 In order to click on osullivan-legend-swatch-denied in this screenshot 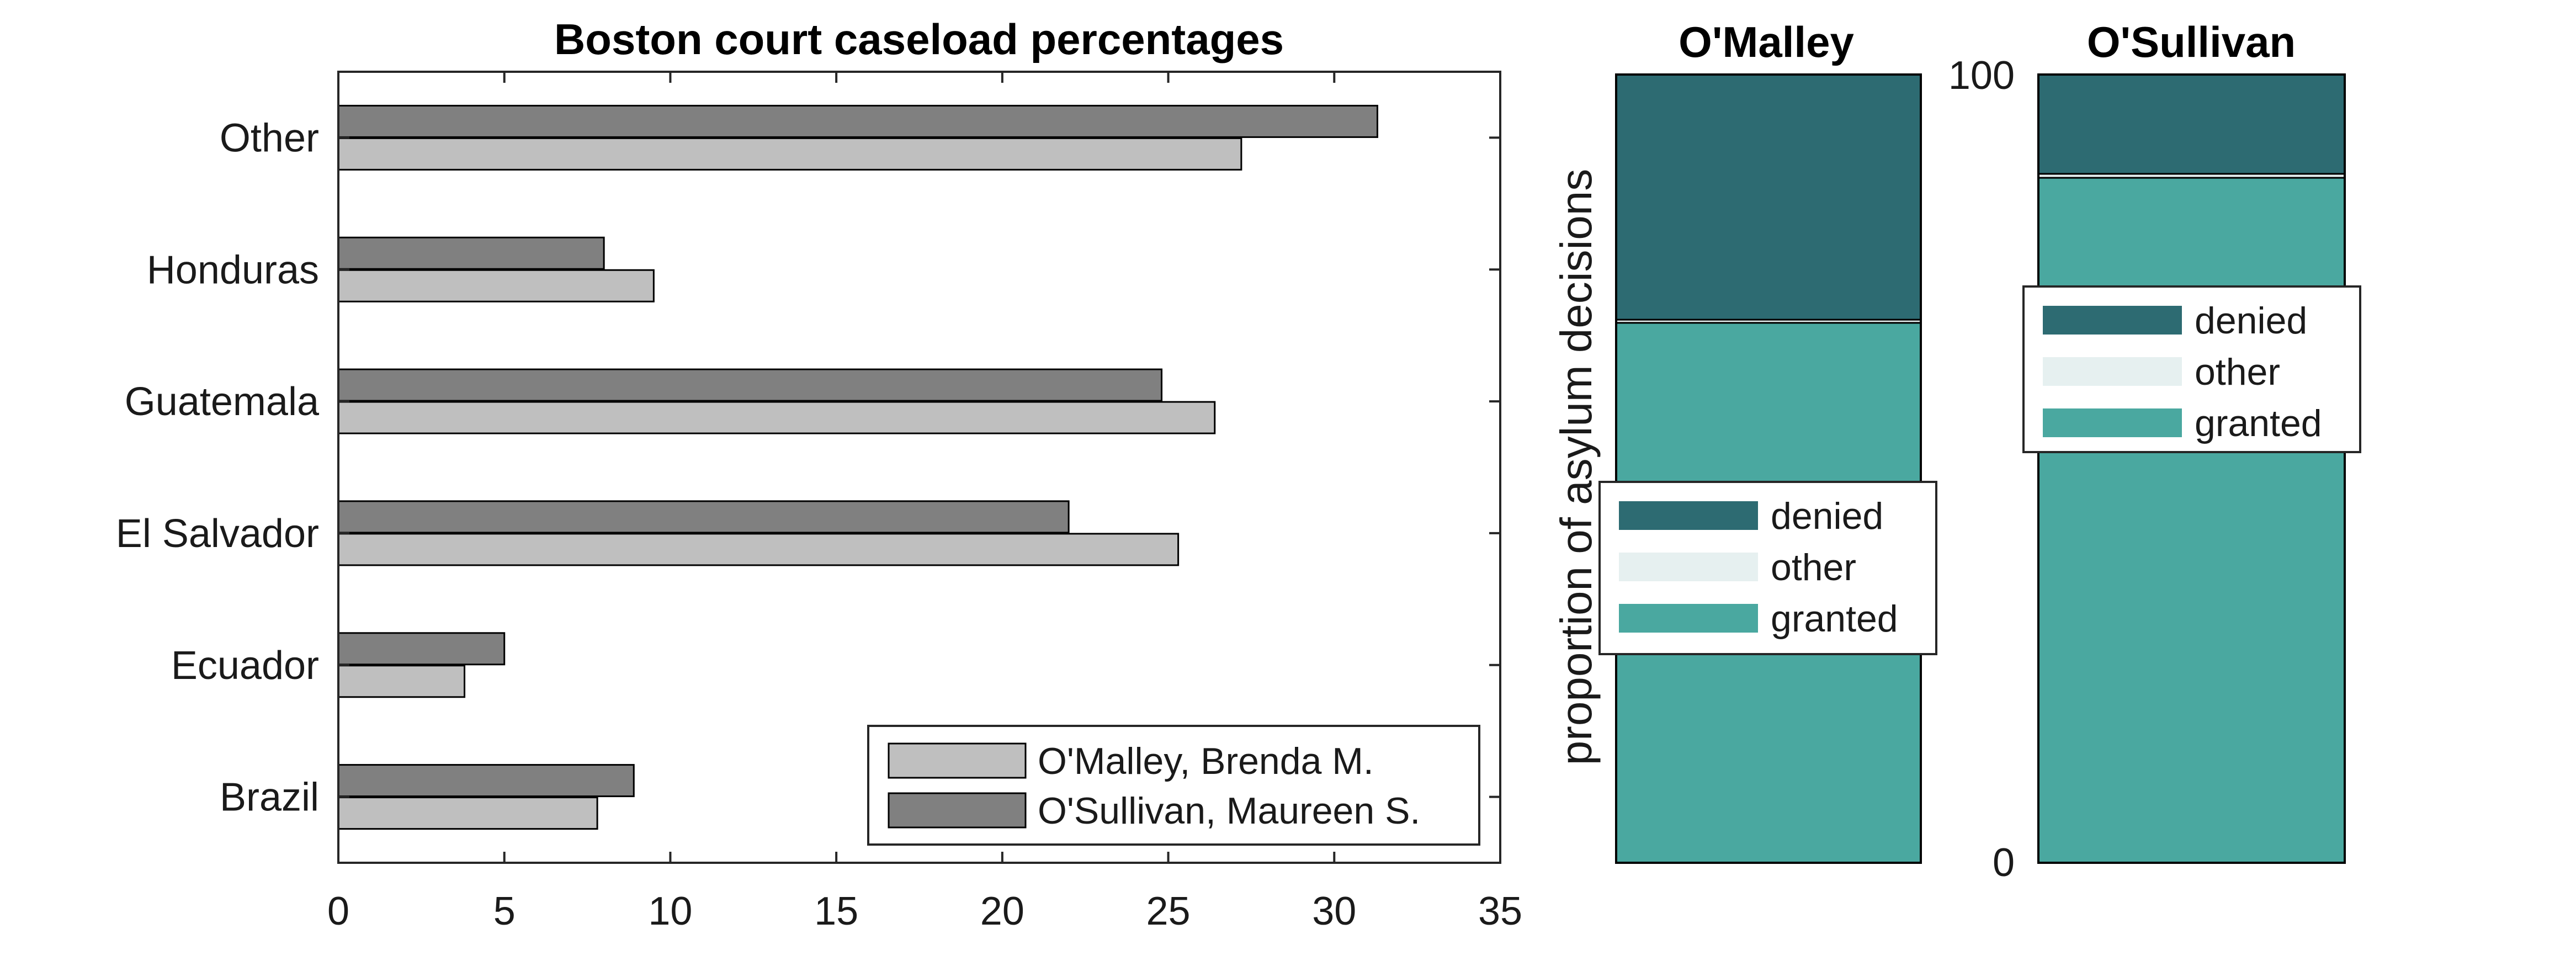, I will do `click(2112, 320)`.